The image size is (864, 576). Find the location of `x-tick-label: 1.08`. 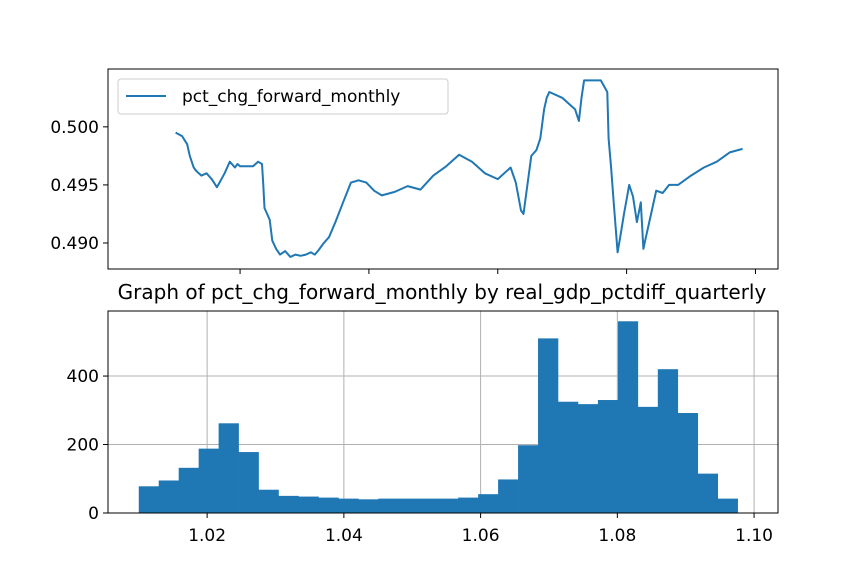

x-tick-label: 1.08 is located at coordinates (617, 536).